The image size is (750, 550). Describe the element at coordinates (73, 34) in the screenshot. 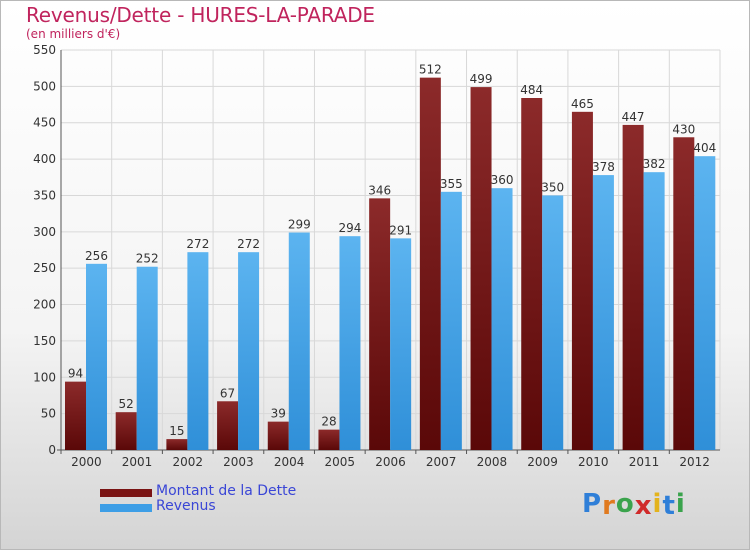

I see `chart-subtitle: (en milliers d'€)` at that location.